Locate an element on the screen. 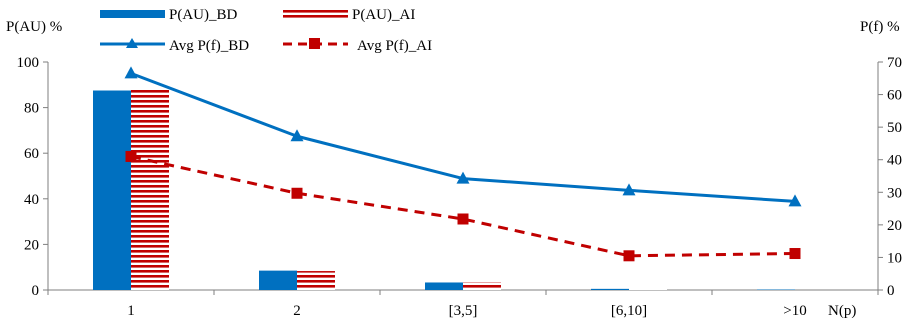 The width and height of the screenshot is (909, 325). right-tick-label: 40 is located at coordinates (894, 161).